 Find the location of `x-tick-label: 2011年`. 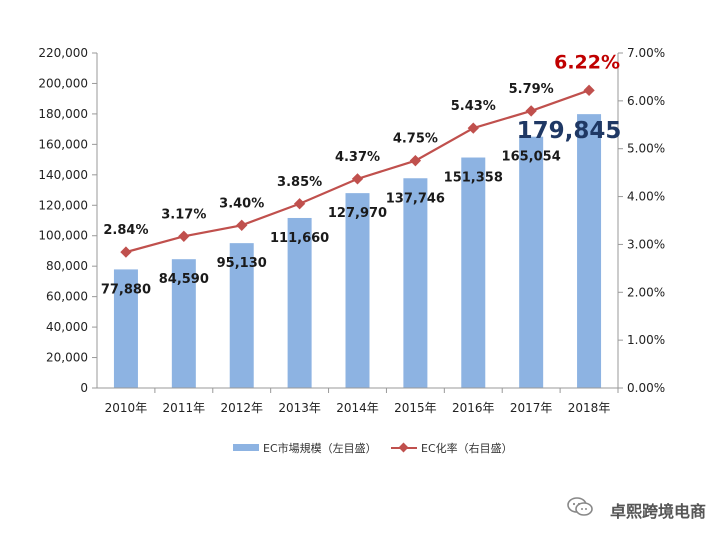

x-tick-label: 2011年 is located at coordinates (184, 408).